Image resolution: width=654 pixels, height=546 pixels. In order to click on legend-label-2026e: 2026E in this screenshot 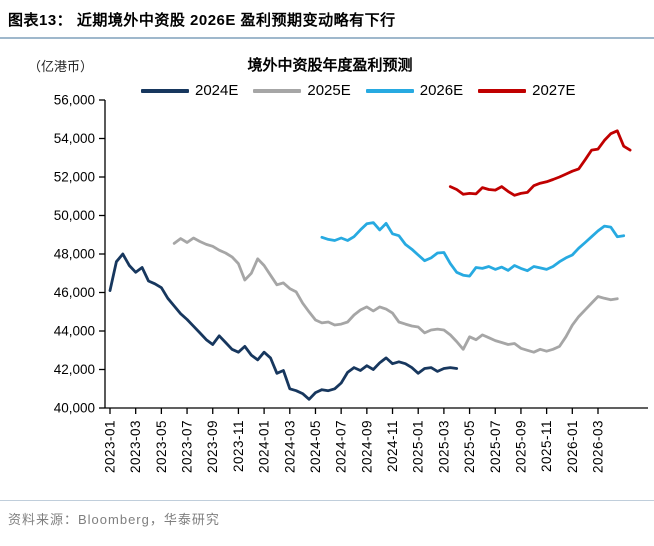, I will do `click(441, 90)`.